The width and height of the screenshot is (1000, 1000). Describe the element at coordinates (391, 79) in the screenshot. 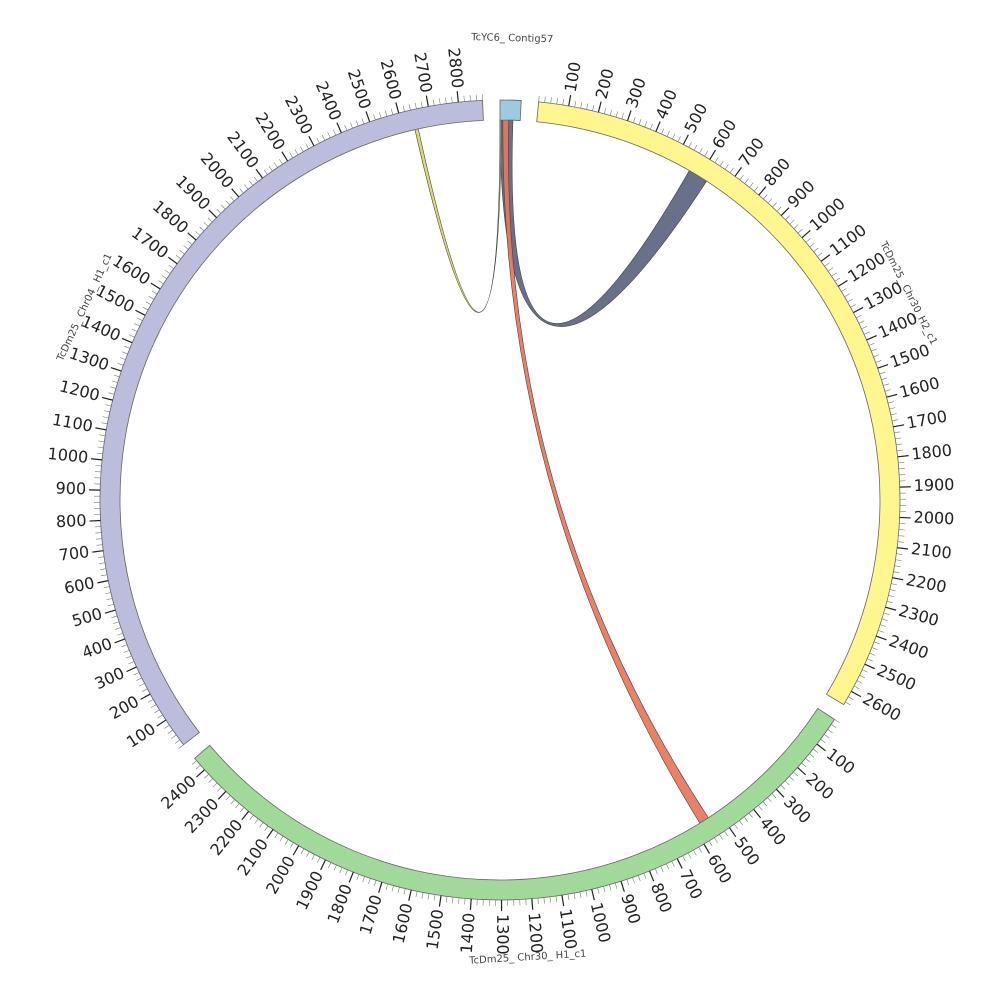

I see `tick-label: 2600` at that location.